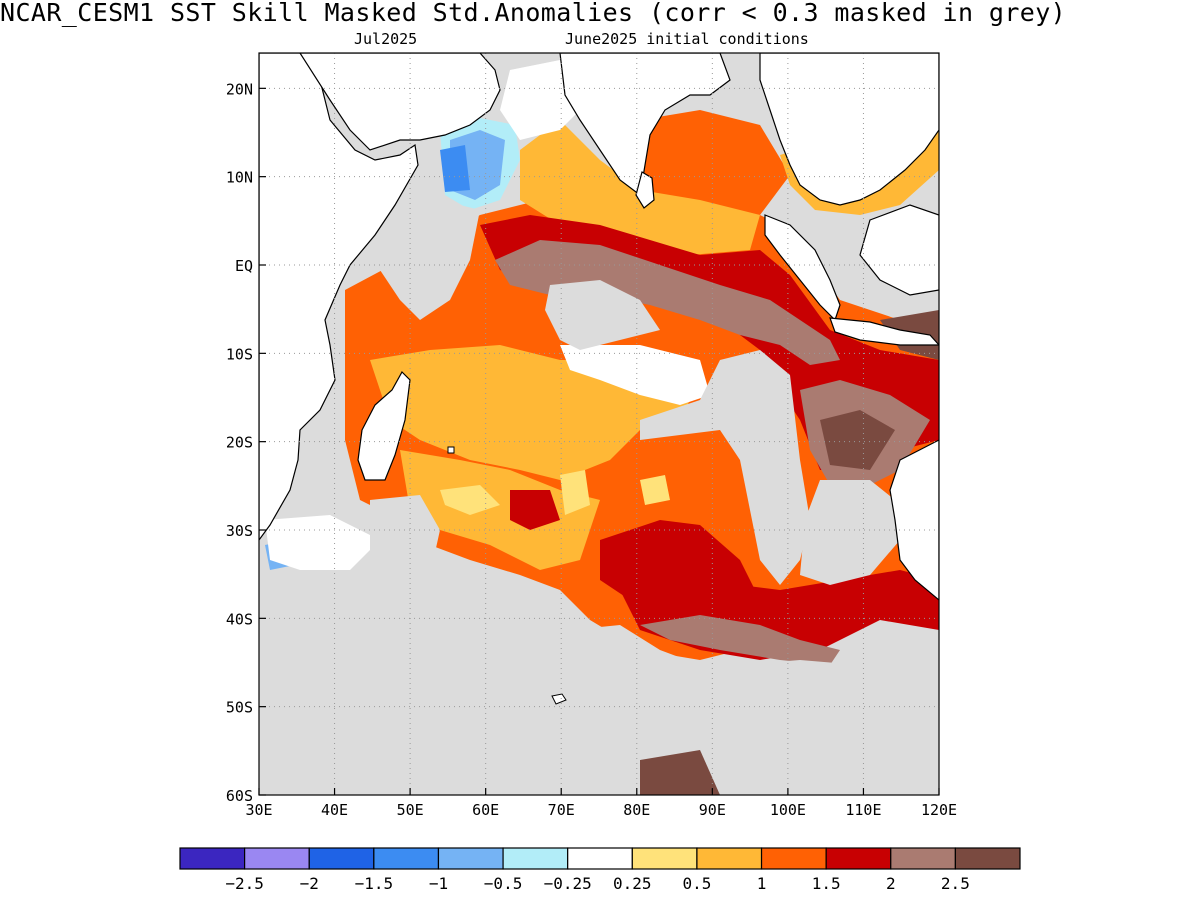 This screenshot has height=900, width=1200. Describe the element at coordinates (597, 883) in the screenshot. I see `colorbar-labels: −2.5 −2 −1.5 −1 −0.5 −0.25 0.25 0.5 1 1.5 2 2.5` at that location.